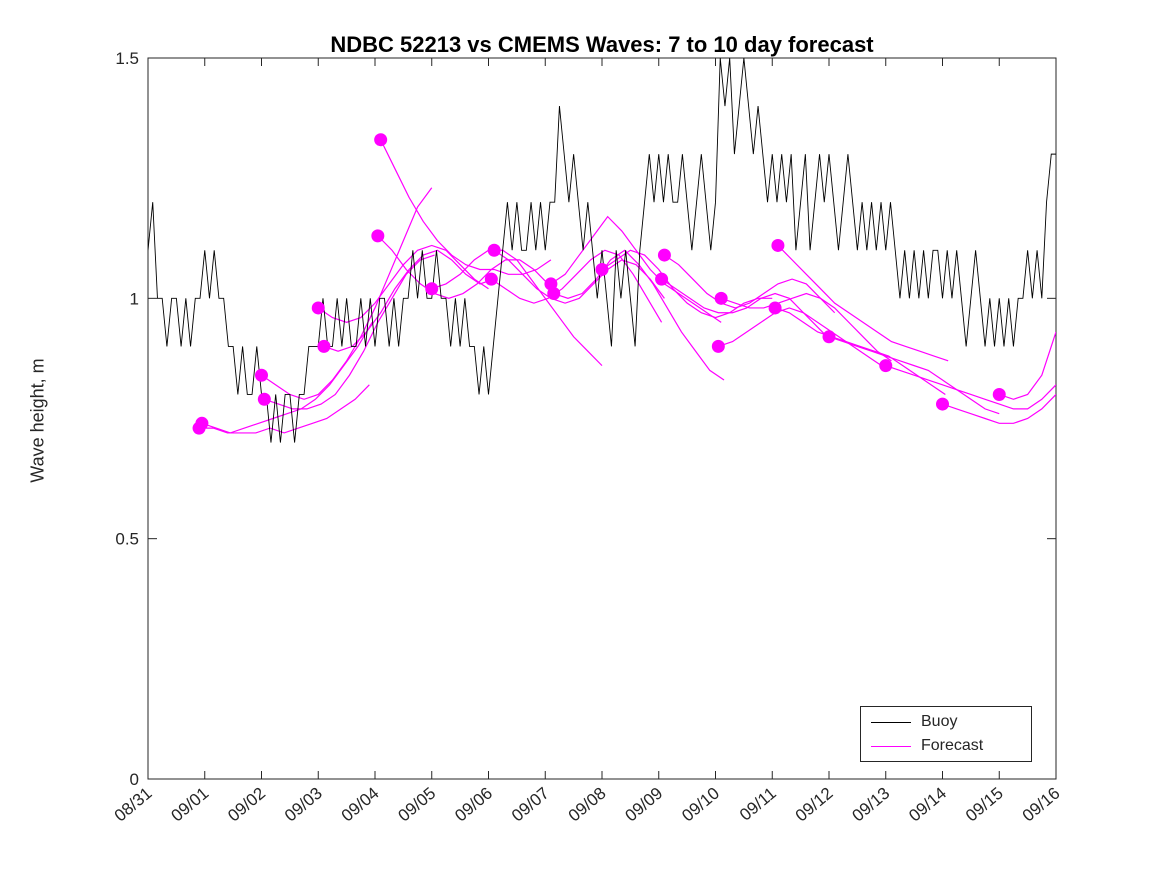  What do you see at coordinates (190, 805) in the screenshot?
I see `svg-text: 09/01` at bounding box center [190, 805].